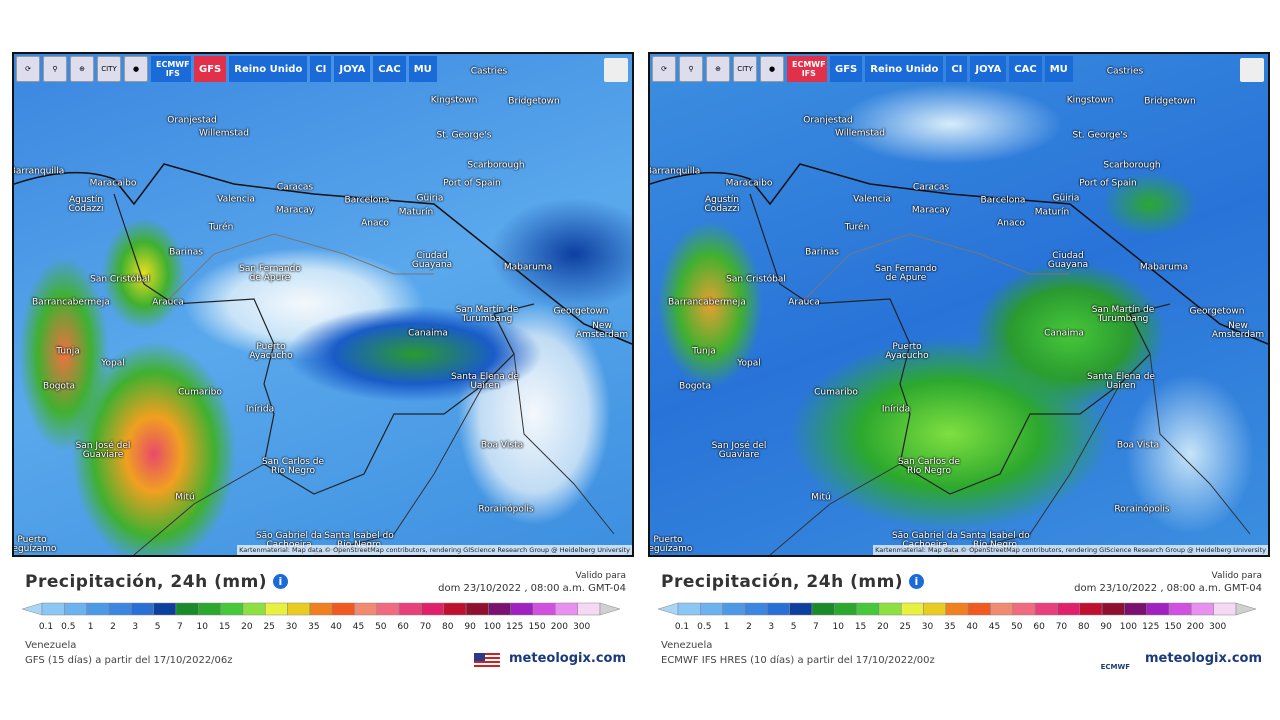  I want to click on legend-label: 0.1, so click(46, 627).